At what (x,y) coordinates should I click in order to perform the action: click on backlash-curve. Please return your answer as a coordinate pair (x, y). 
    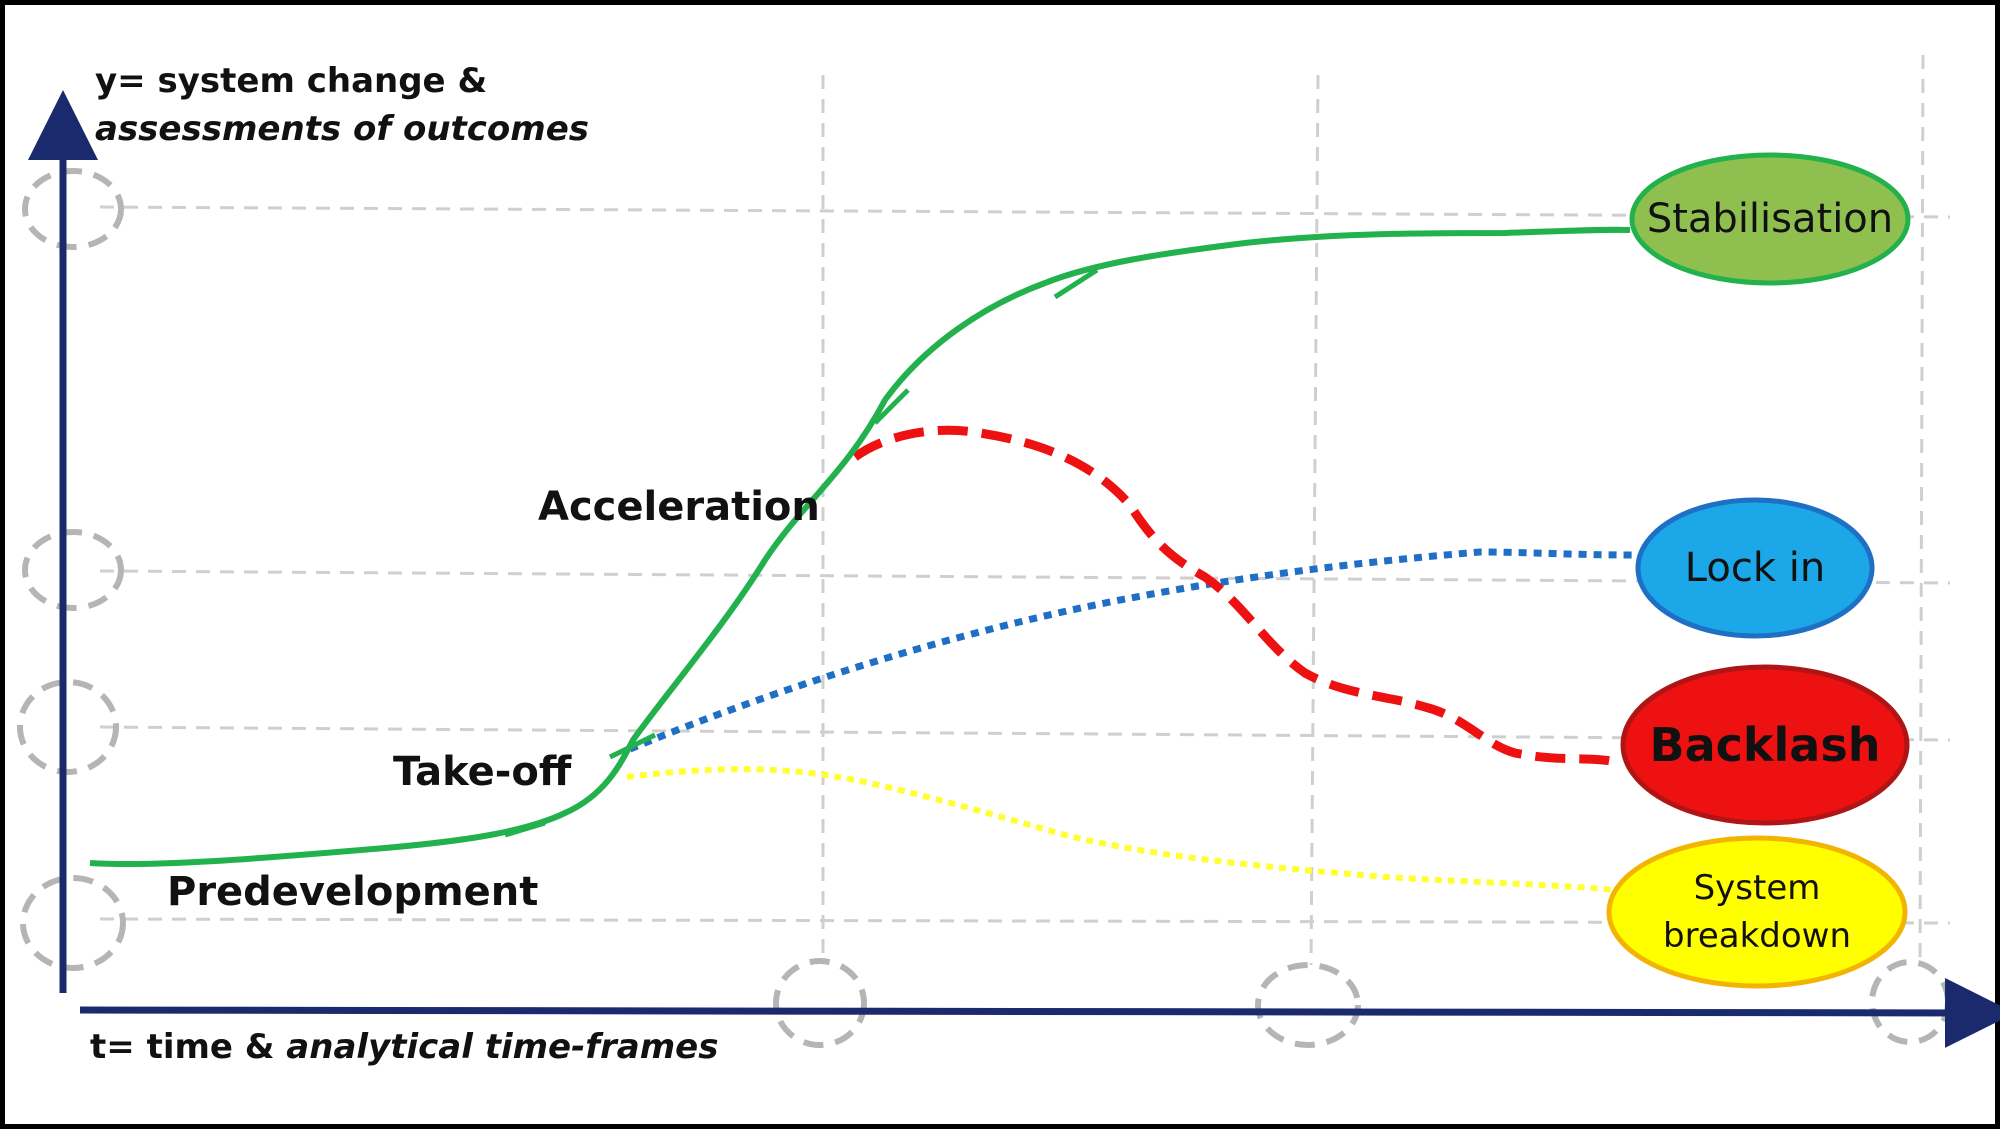
    Looking at the image, I should click on (1237, 596).